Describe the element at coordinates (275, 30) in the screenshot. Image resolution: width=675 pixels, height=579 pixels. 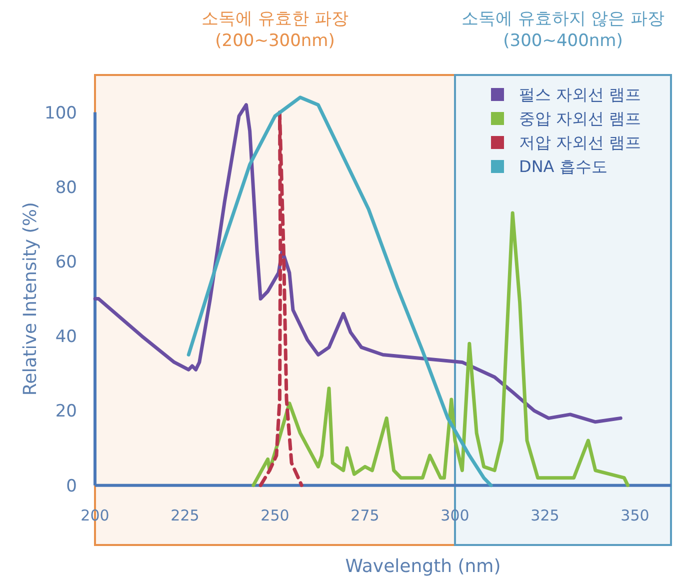
I see `band-label: 소독에 유효한 파장 (200~300nm)` at that location.